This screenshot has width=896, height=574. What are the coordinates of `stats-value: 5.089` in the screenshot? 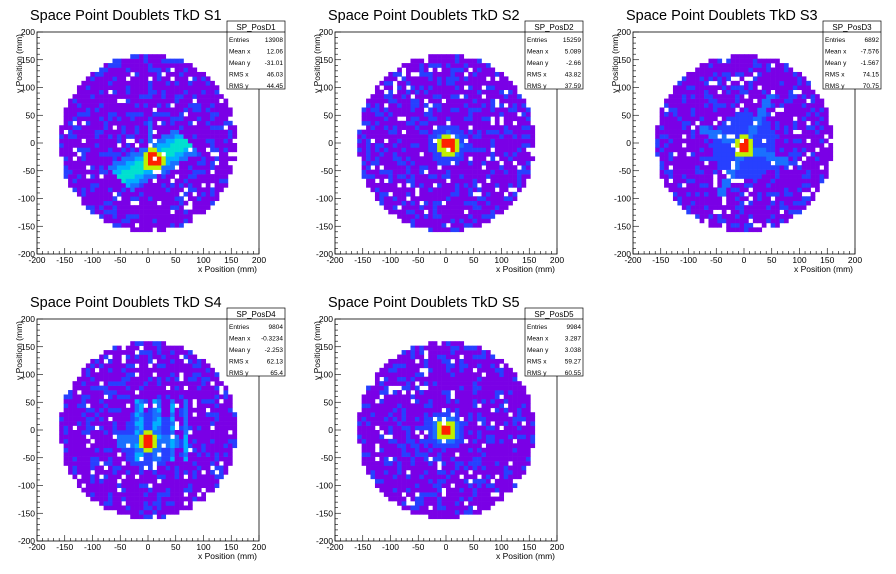 It's located at (573, 52).